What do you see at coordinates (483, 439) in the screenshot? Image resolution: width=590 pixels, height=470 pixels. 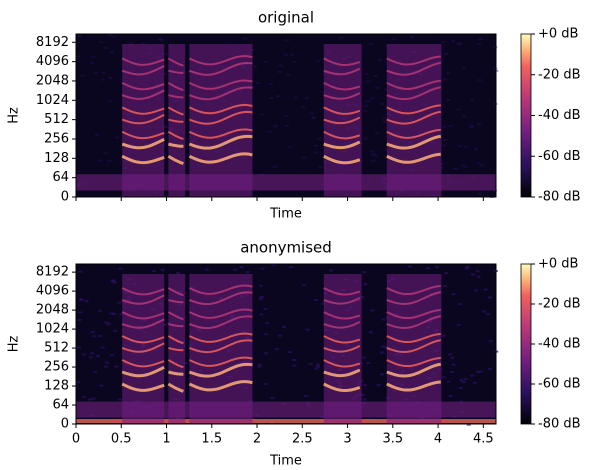 I see `x-tick-label: 4.5` at bounding box center [483, 439].